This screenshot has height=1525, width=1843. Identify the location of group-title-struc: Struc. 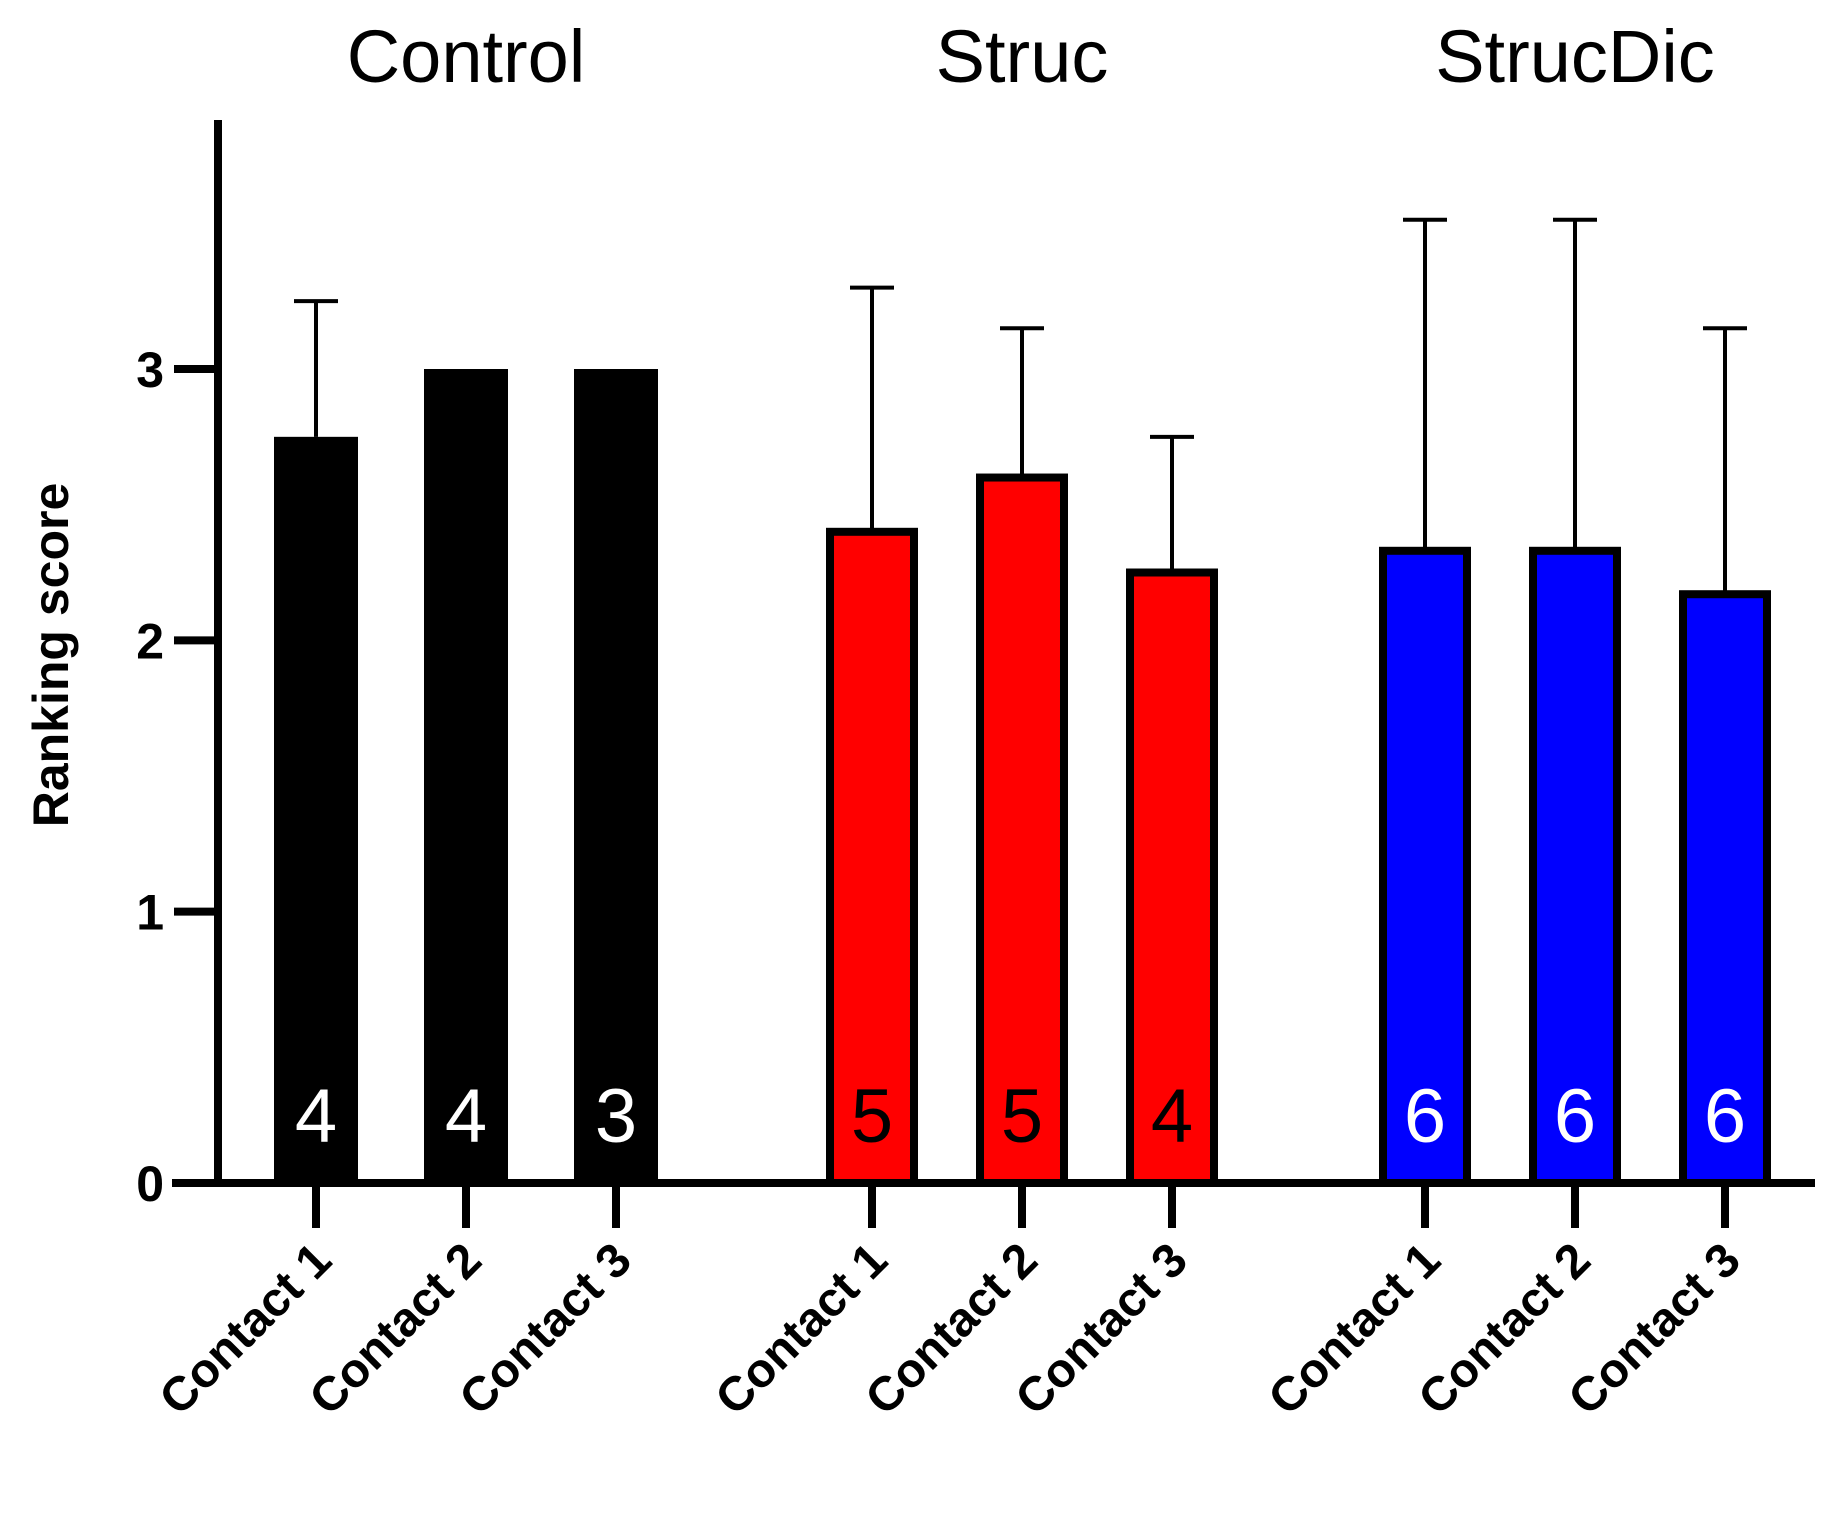
(1022, 56).